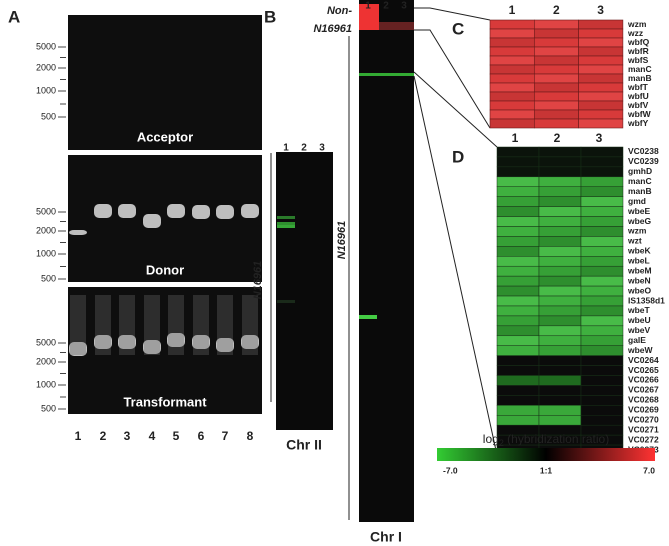 The height and width of the screenshot is (546, 669). I want to click on gene-label: VC0265, so click(643, 370).